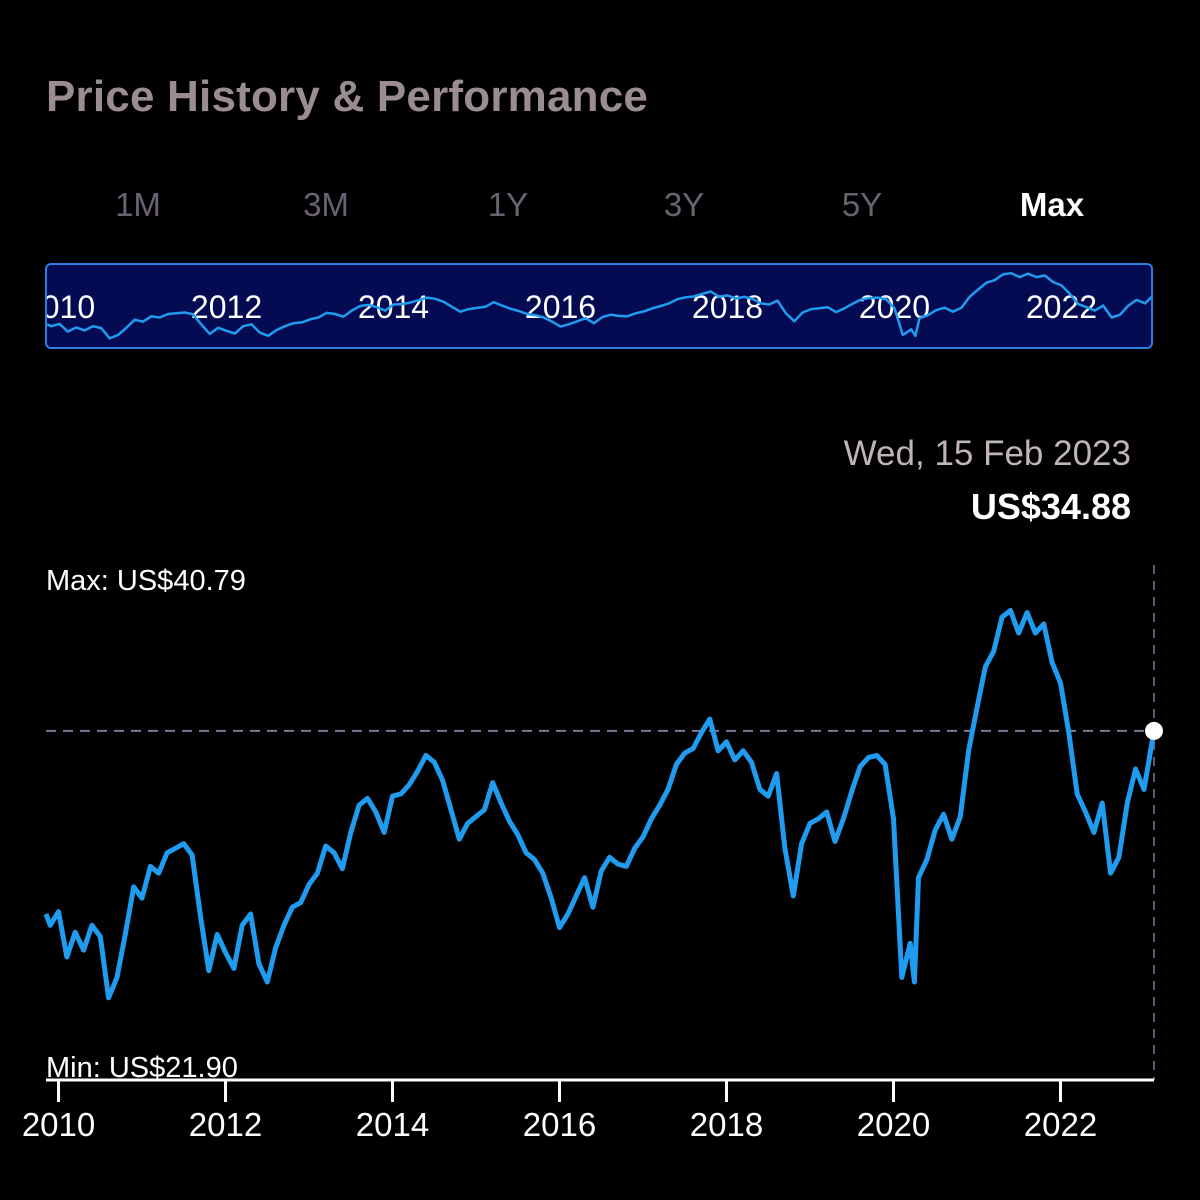 This screenshot has width=1200, height=1200. Describe the element at coordinates (58, 1124) in the screenshot. I see `x-tick-label: 2010` at that location.